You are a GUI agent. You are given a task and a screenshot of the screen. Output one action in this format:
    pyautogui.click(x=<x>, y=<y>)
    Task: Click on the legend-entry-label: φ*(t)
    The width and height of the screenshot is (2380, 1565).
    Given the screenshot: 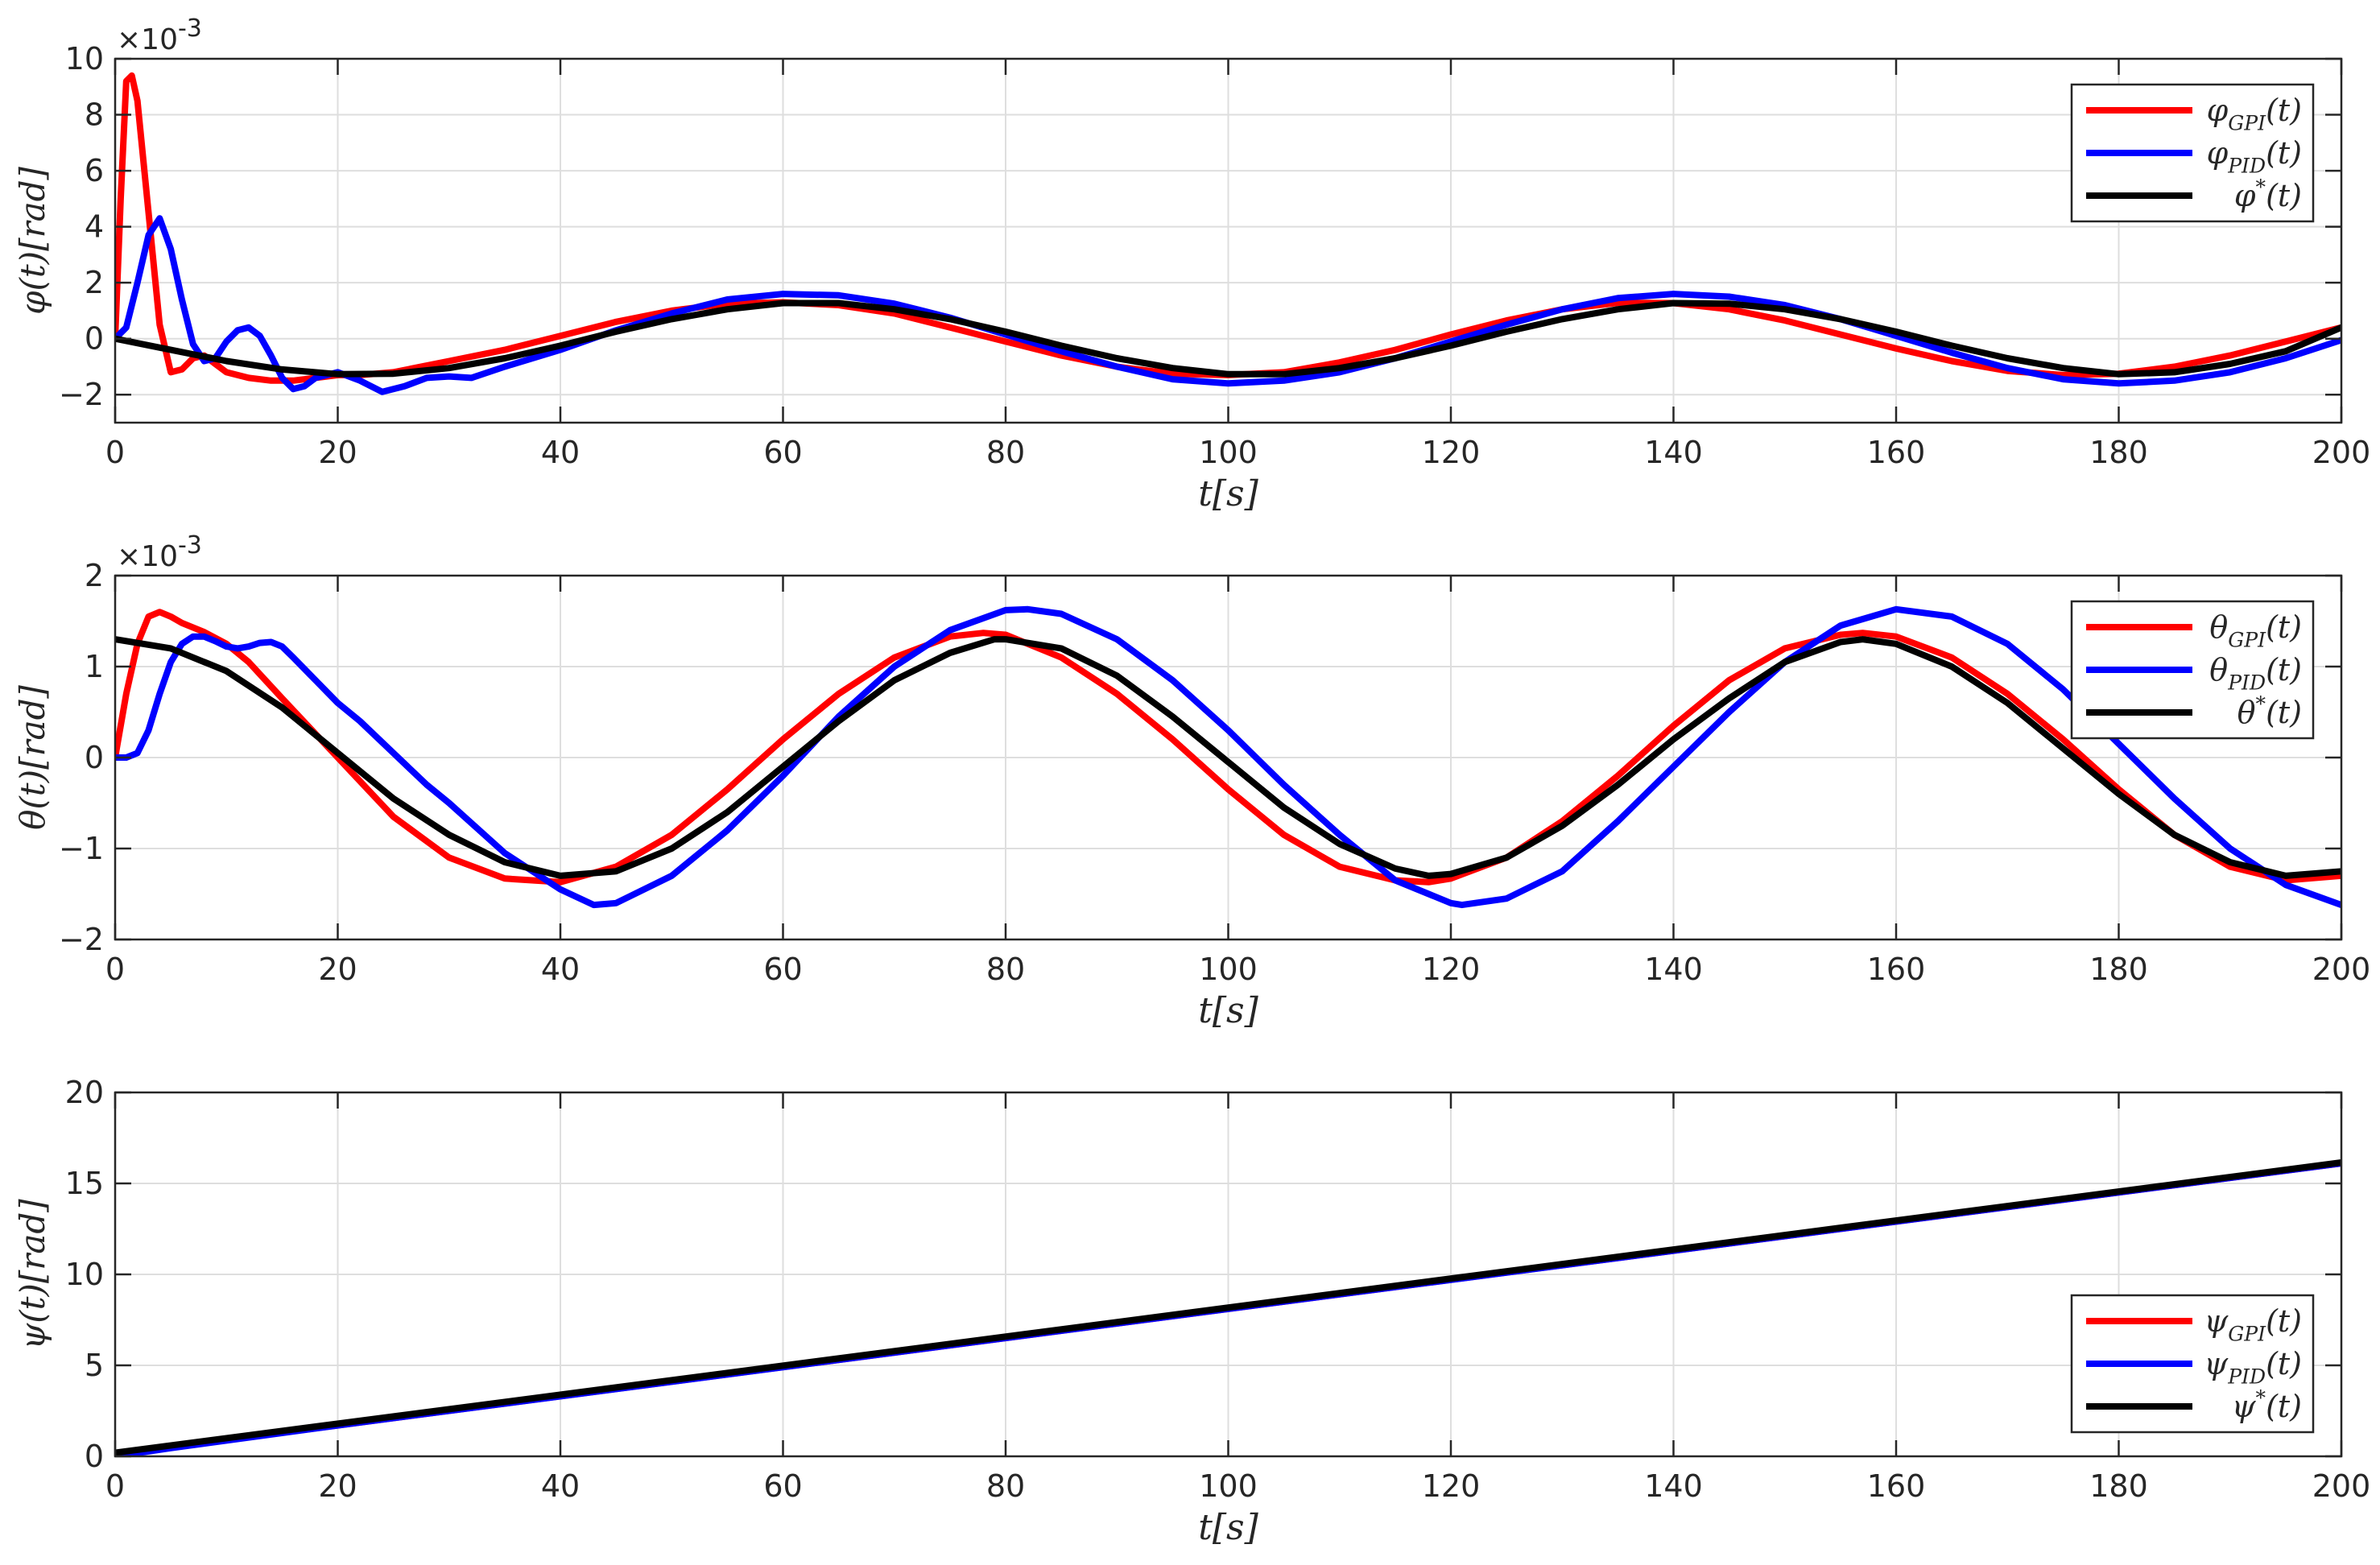 What is the action you would take?
    pyautogui.click(x=2268, y=194)
    